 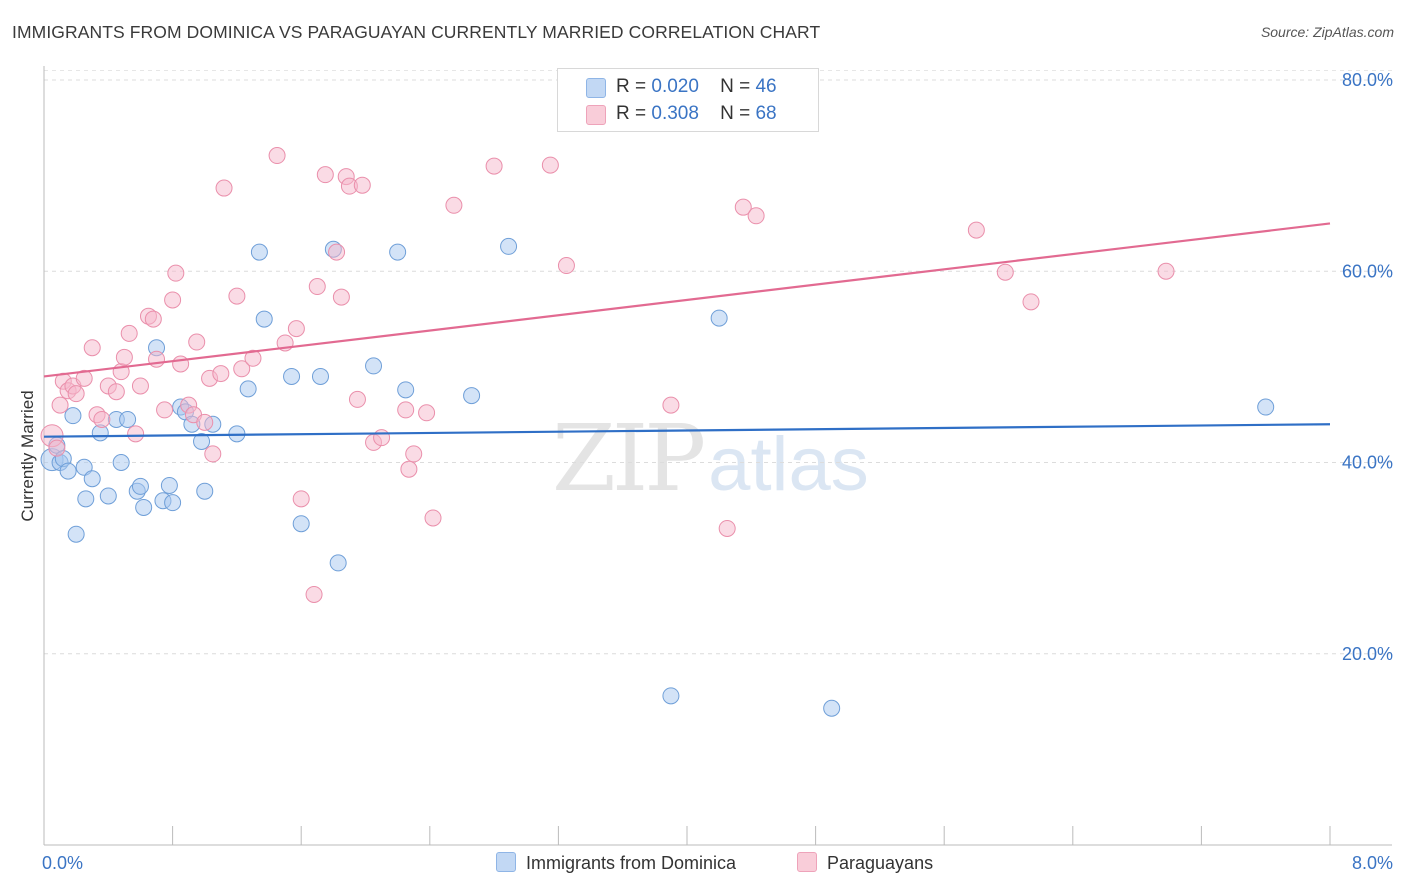 What do you see at coordinates (596, 88) in the screenshot?
I see `legend-swatch-dominica` at bounding box center [596, 88].